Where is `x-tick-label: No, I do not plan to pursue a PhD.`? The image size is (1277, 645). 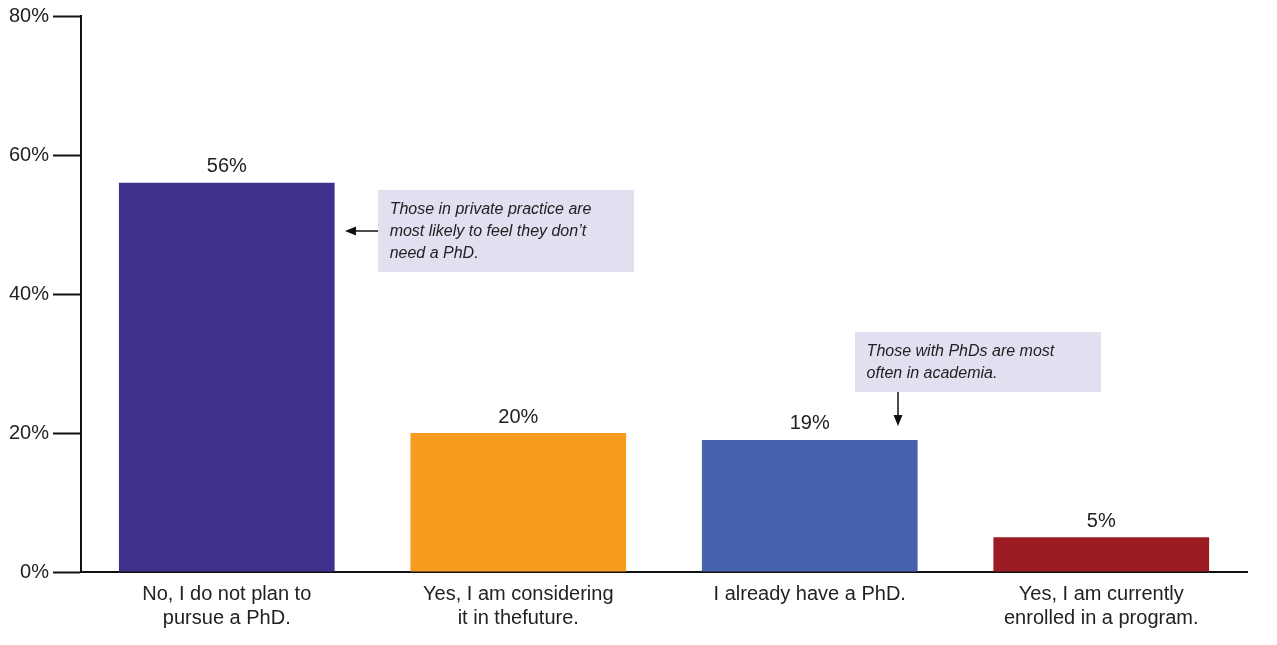 x-tick-label: No, I do not plan to pursue a PhD. is located at coordinates (227, 604).